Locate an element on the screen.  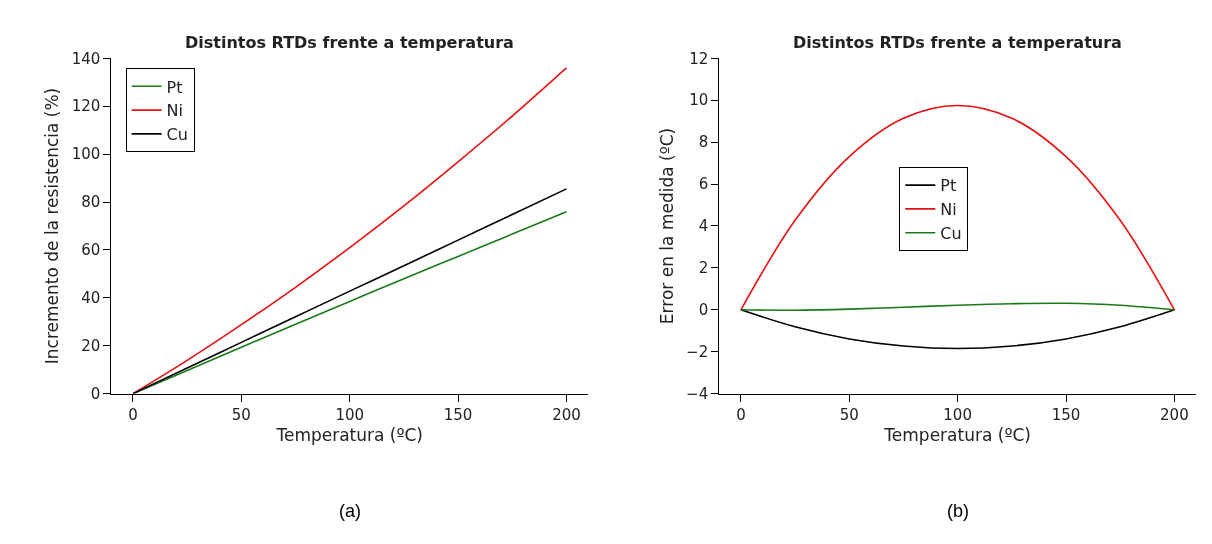
y-tick-label: −4 is located at coordinates (697, 393).